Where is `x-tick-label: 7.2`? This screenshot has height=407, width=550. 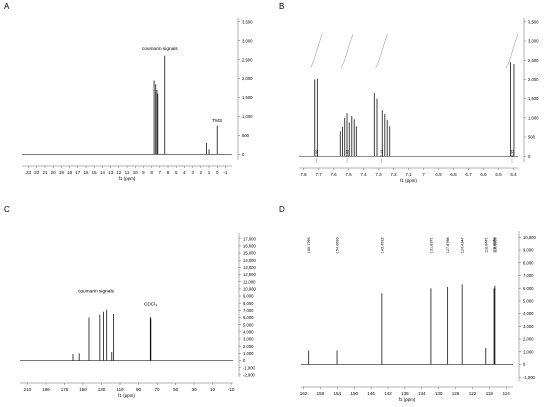
x-tick-label: 7.2 is located at coordinates (393, 174).